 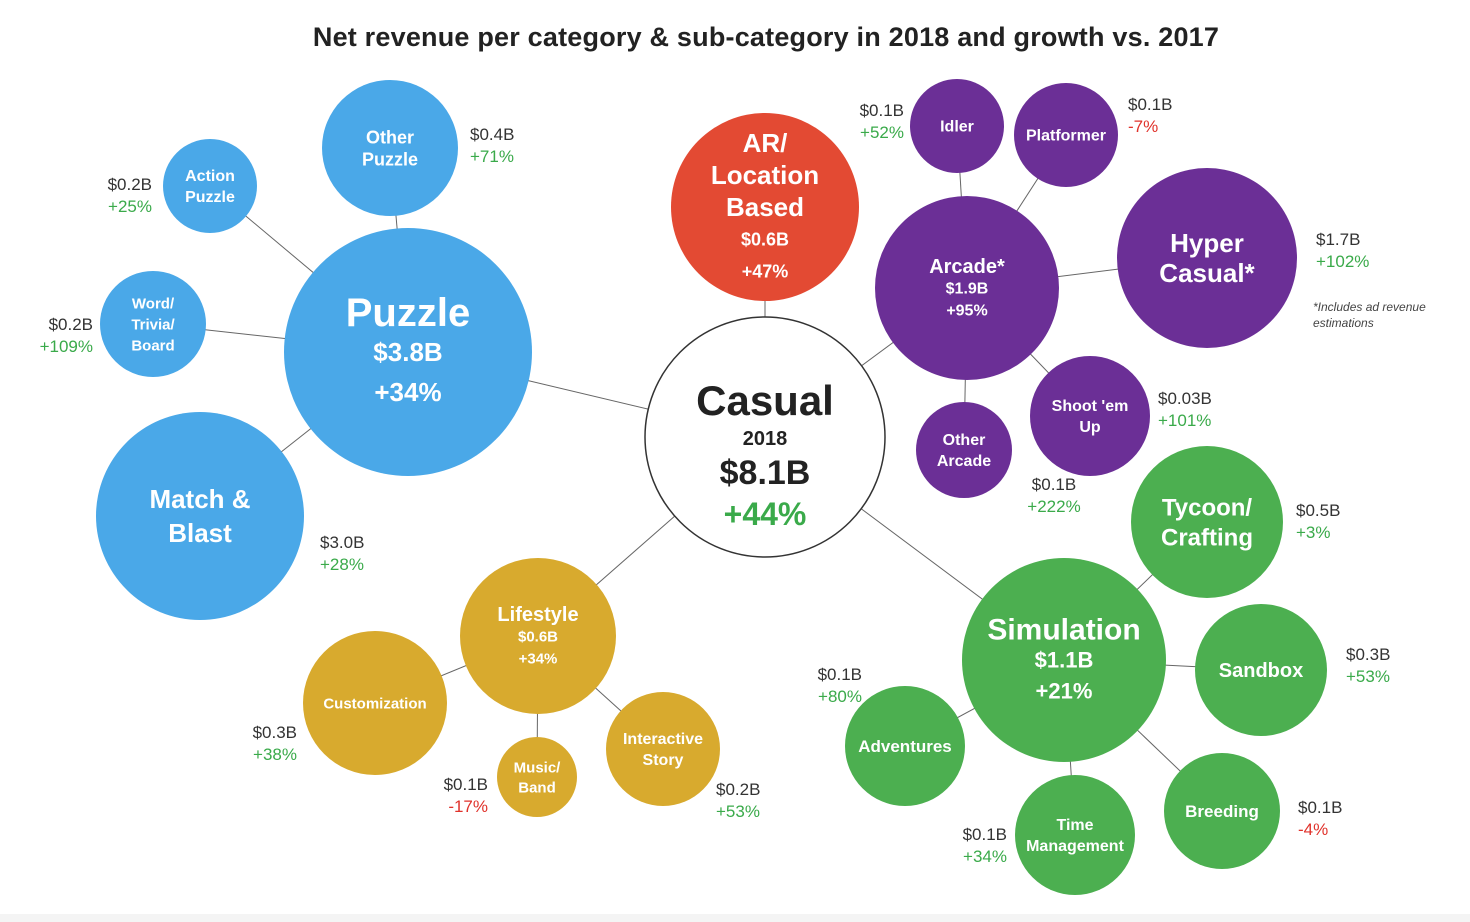 What do you see at coordinates (1342, 250) in the screenshot?
I see `label-hyper-casual: $1.7B +102%` at bounding box center [1342, 250].